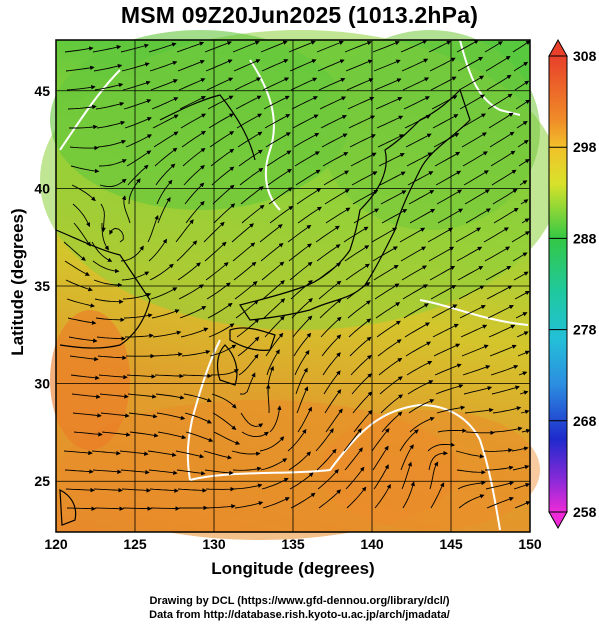 This screenshot has width=599, height=625. Describe the element at coordinates (293, 544) in the screenshot. I see `x-axis-ticks: 120 125 130 135 140 145 150` at that location.